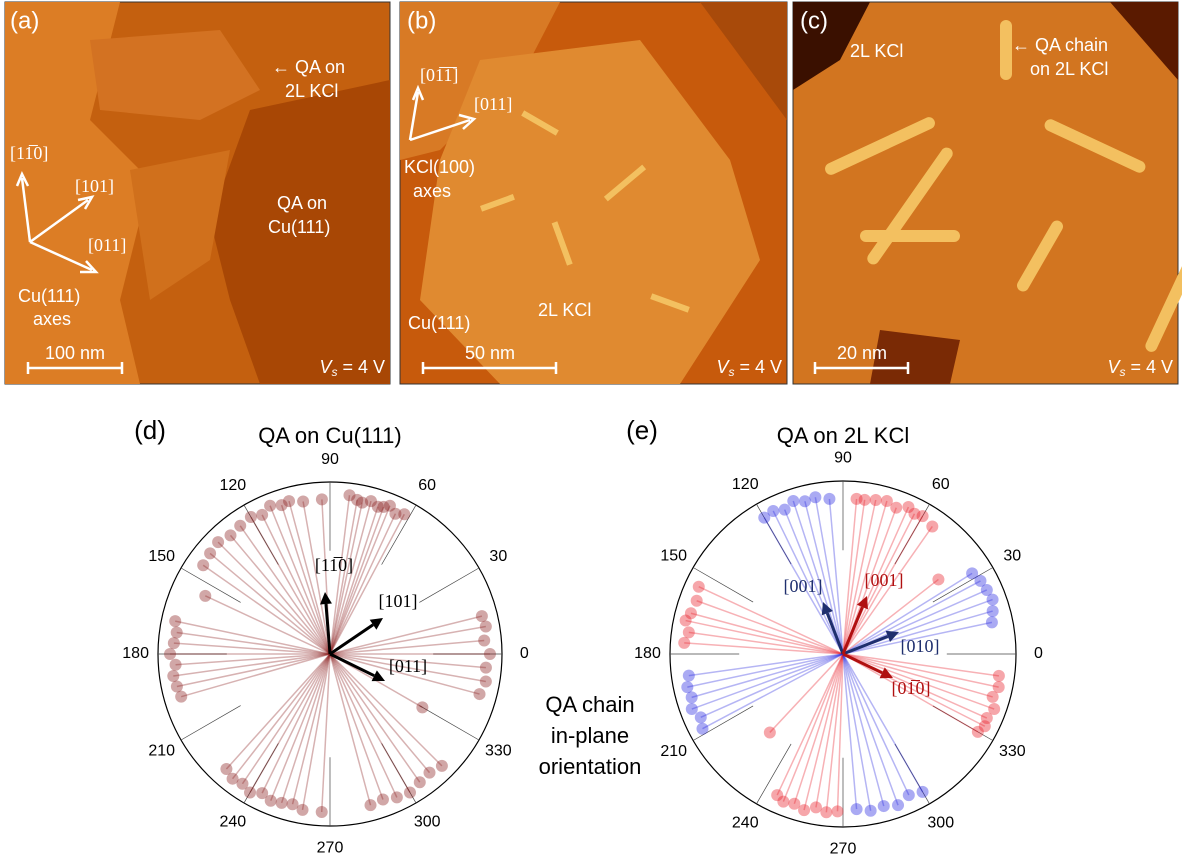  I want to click on chart-title: QA on 2L KCl, so click(843, 435).